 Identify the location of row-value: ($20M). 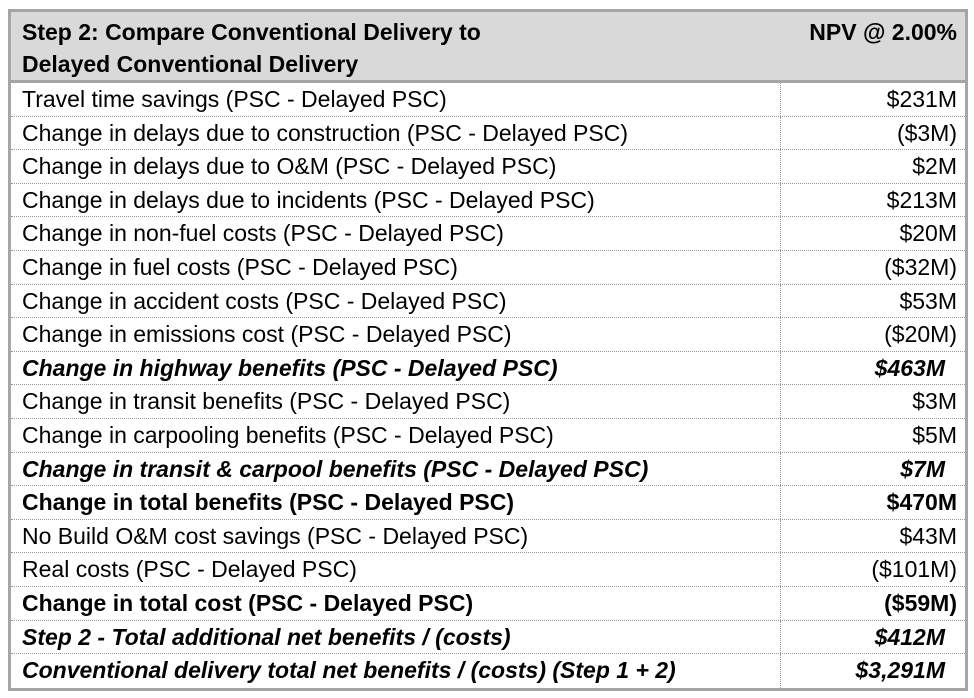
(920, 334).